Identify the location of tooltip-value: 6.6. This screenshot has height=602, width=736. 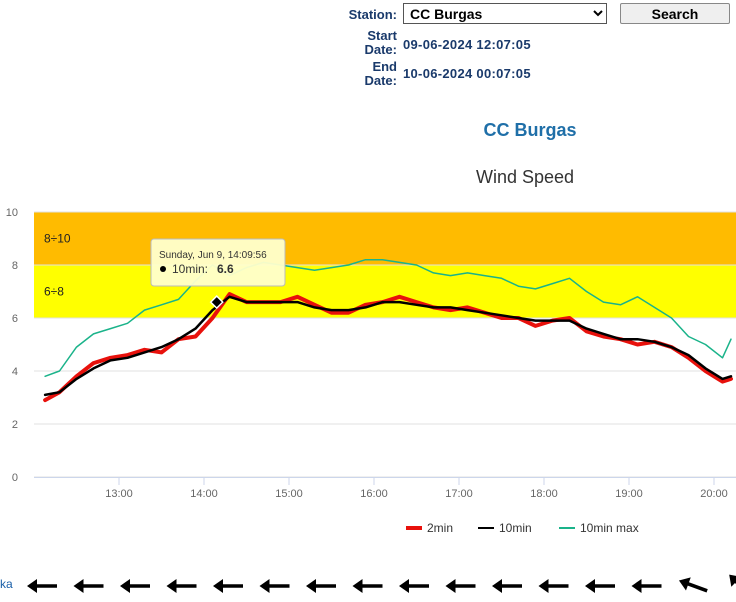
(225, 269).